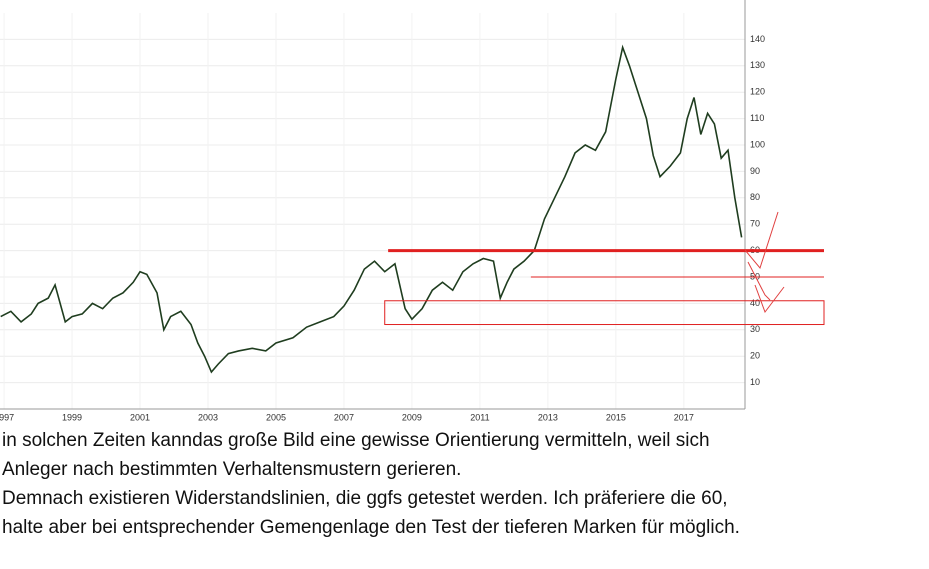  I want to click on x-tick-label: 2005, so click(276, 417).